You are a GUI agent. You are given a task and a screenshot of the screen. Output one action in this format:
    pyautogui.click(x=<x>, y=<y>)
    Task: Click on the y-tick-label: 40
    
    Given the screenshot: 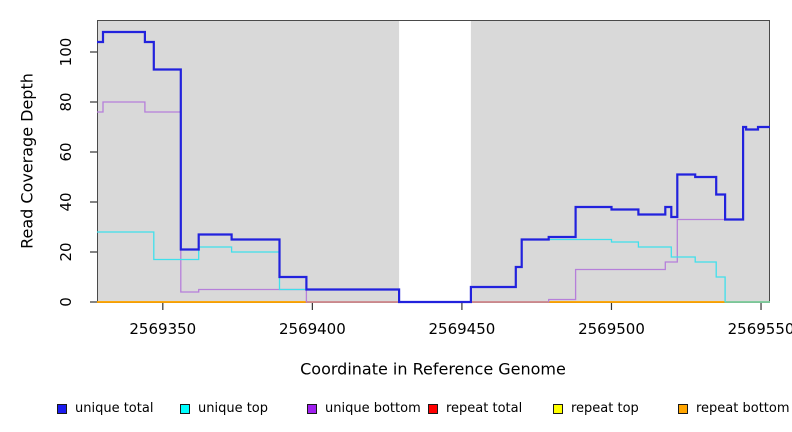 What is the action you would take?
    pyautogui.click(x=66, y=202)
    